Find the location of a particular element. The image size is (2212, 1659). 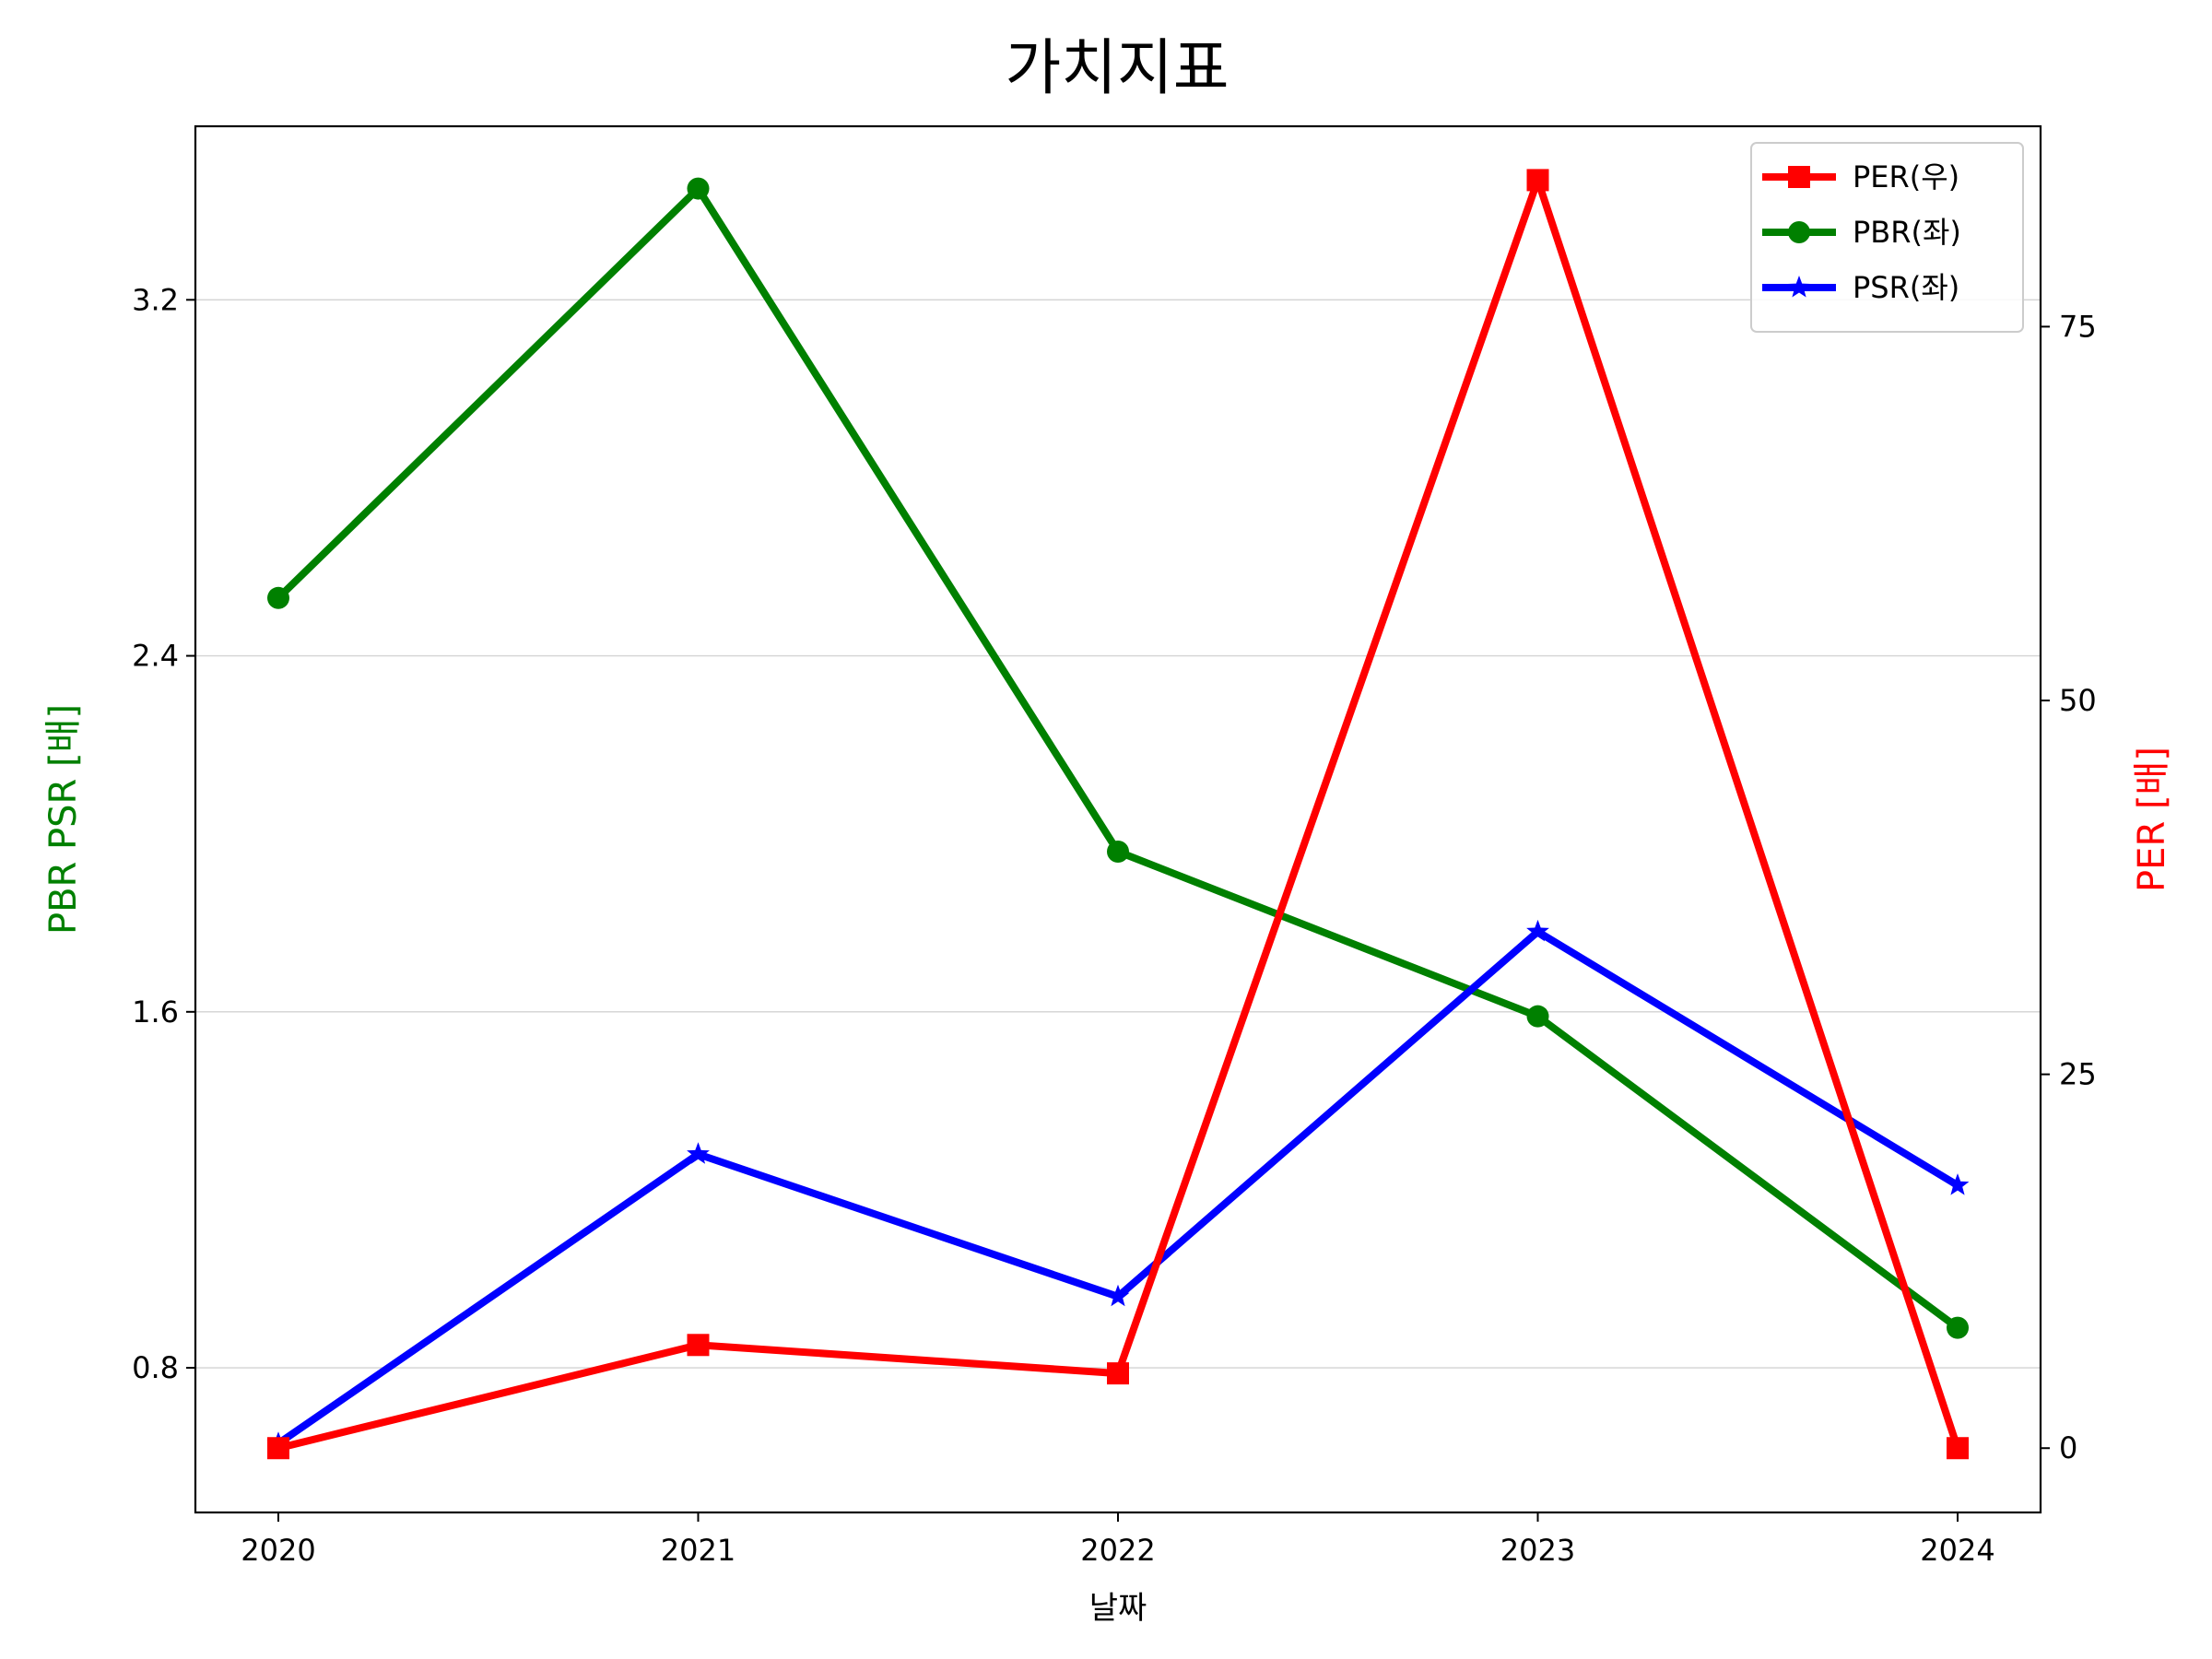

x-tick-label: 2024 is located at coordinates (1957, 1550).